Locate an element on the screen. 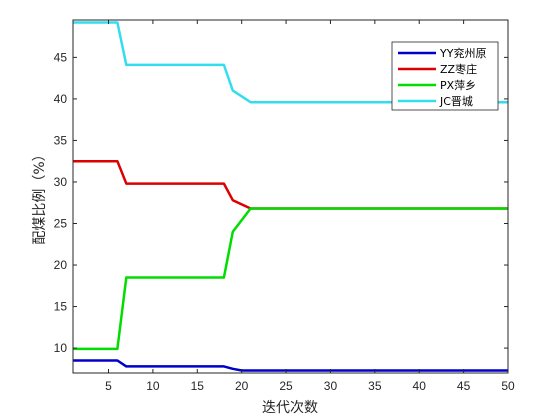 The image size is (560, 420). y-tick-label: 25 is located at coordinates (61, 223).